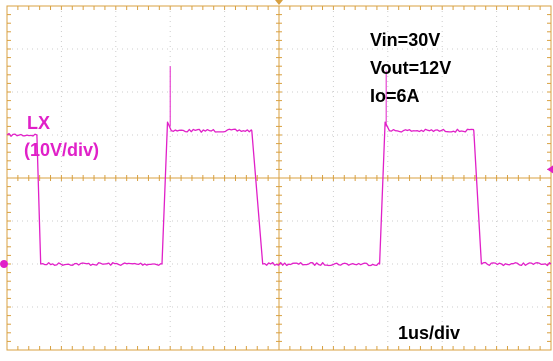  What do you see at coordinates (395, 96) in the screenshot?
I see `condition-io: Io=6A` at bounding box center [395, 96].